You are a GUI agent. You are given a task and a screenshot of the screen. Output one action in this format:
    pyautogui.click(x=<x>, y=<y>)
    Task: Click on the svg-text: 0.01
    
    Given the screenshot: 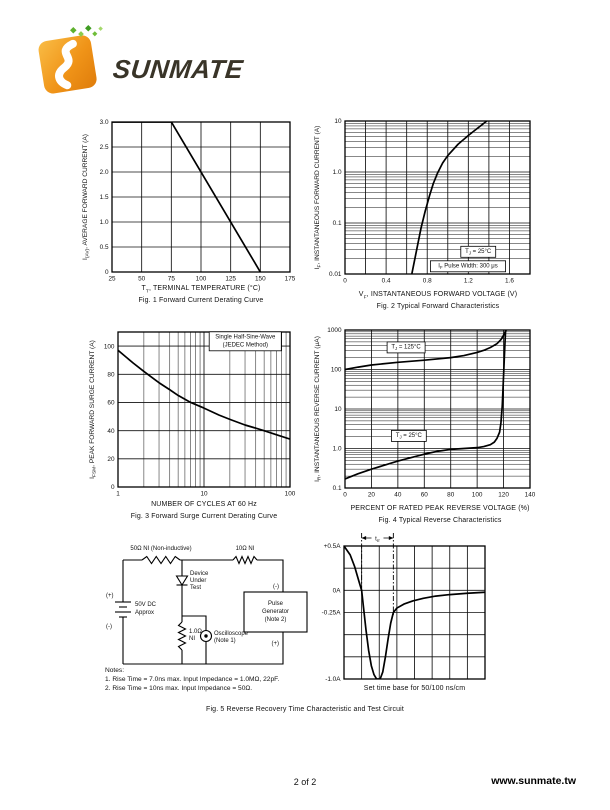 What is the action you would take?
    pyautogui.click(x=335, y=274)
    